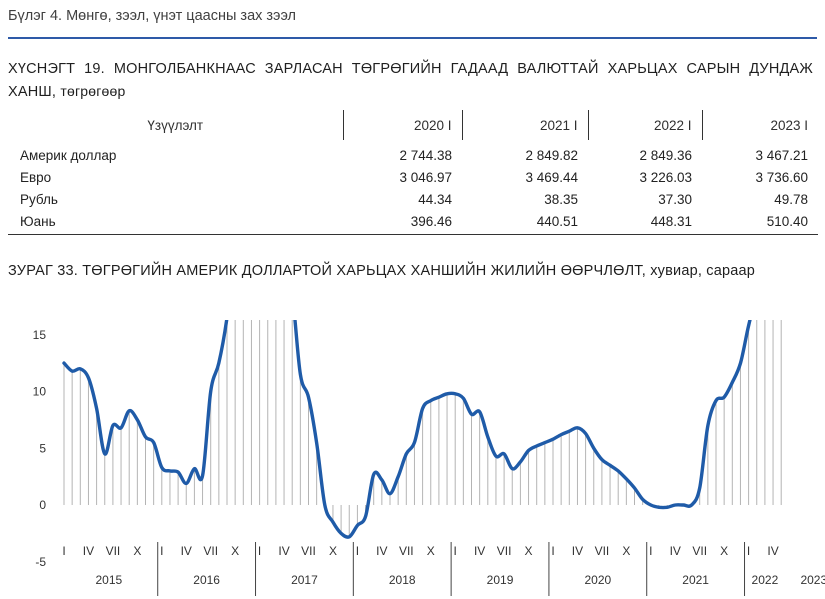 This screenshot has width=825, height=599. I want to click on row-label: Юань, so click(38, 221).